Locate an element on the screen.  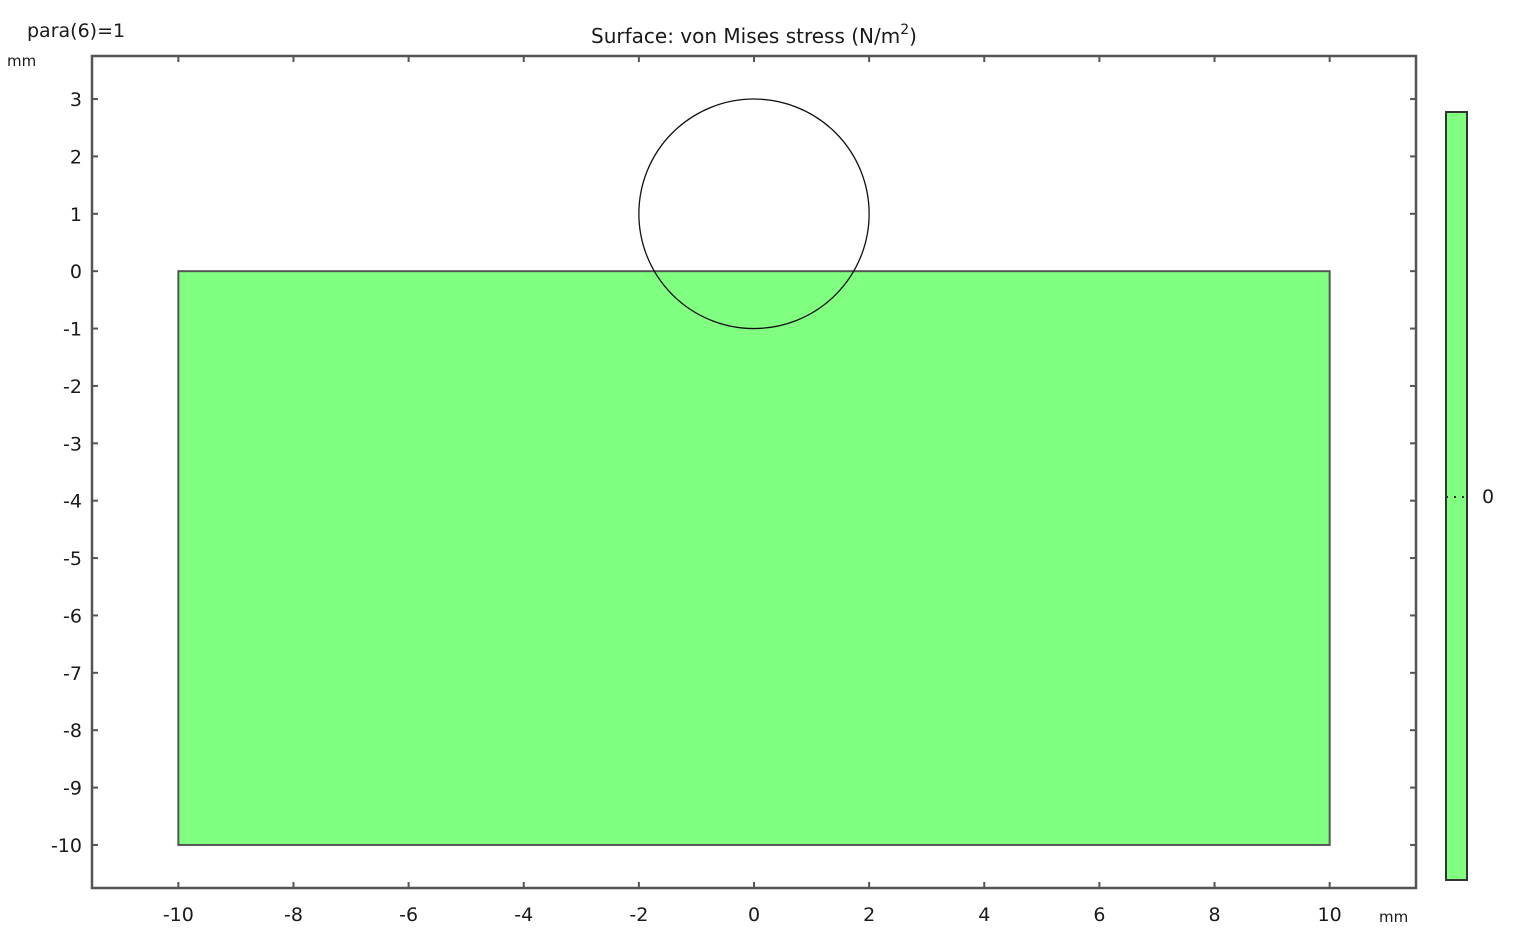
circle-boundary is located at coordinates (754, 214).